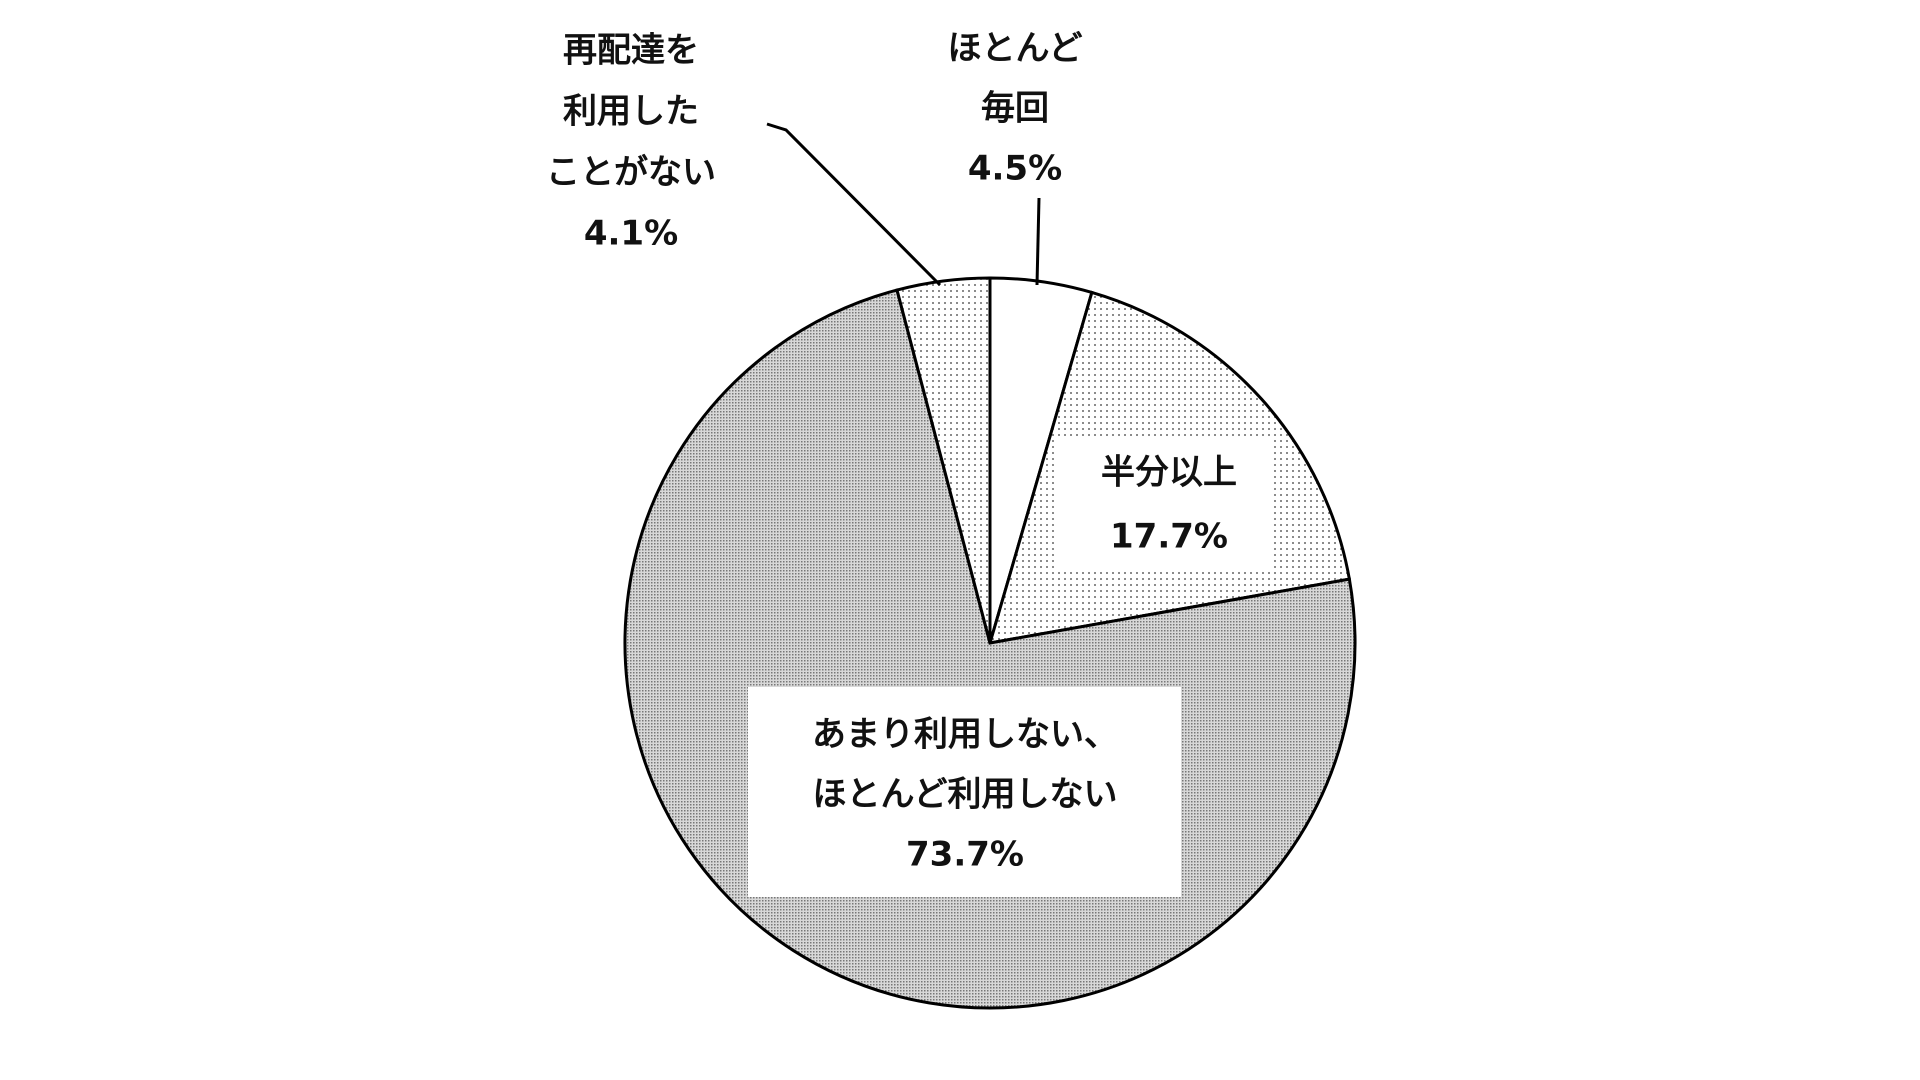 The image size is (1920, 1080). I want to click on slice-label: ほとんど利用しない, so click(965, 795).